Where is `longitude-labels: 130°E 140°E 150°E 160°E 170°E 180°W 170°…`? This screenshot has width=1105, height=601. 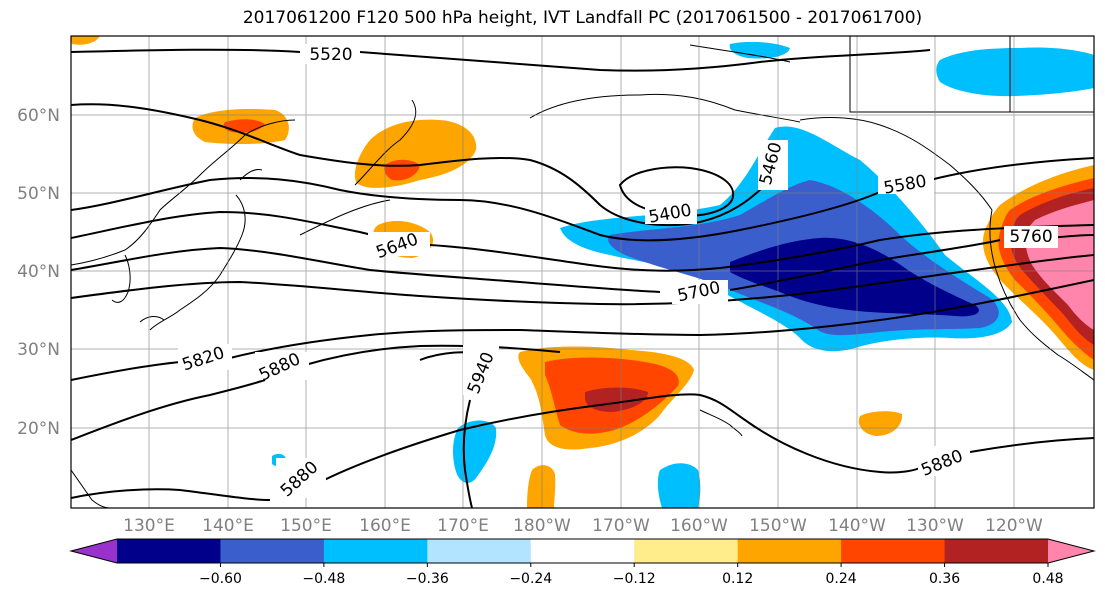
longitude-labels: 130°E 140°E 150°E 160°E 170°E 180°W 170°… is located at coordinates (583, 526).